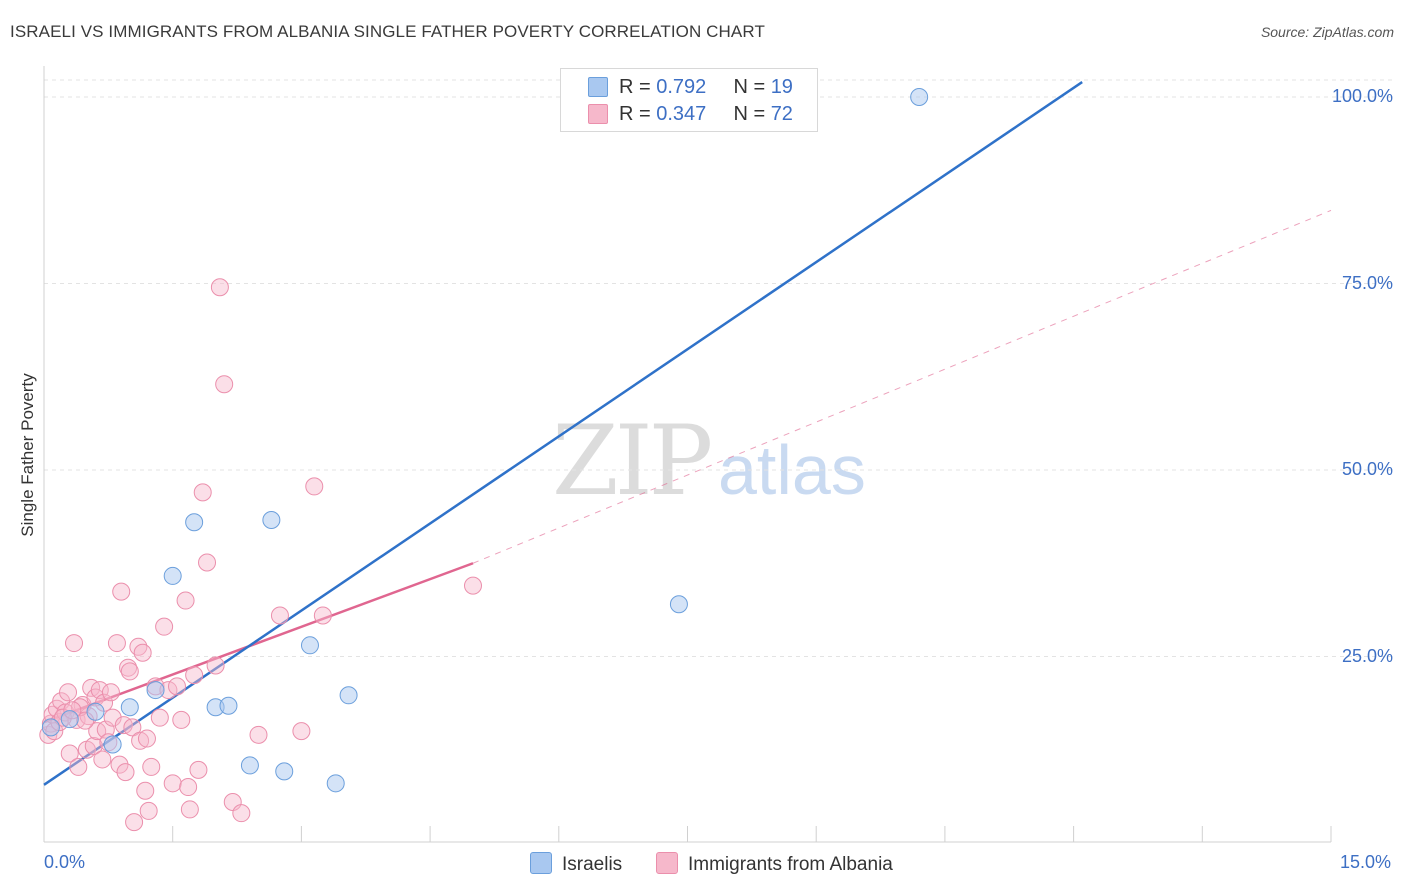  I want to click on y-tick-label-75: 75.0%, so click(1367, 282).